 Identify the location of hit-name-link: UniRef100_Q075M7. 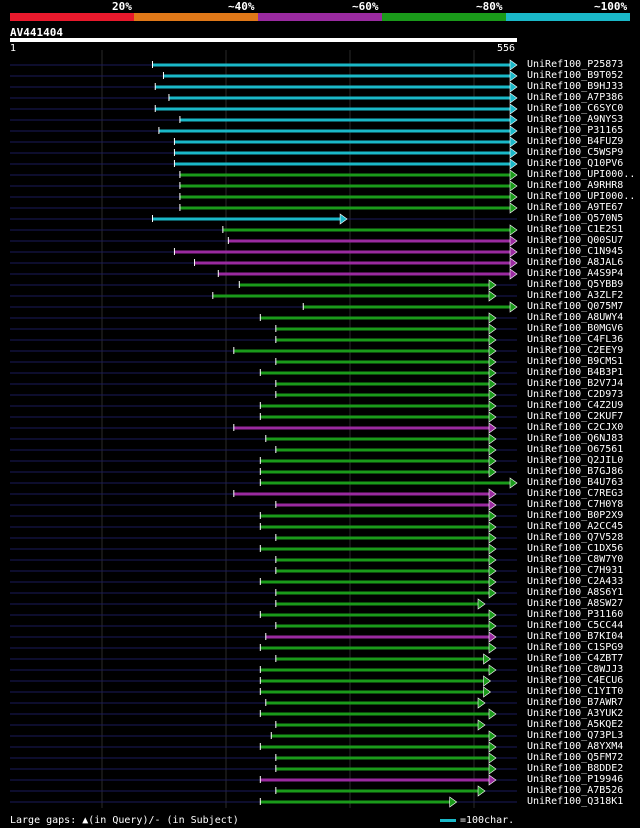
(575, 306).